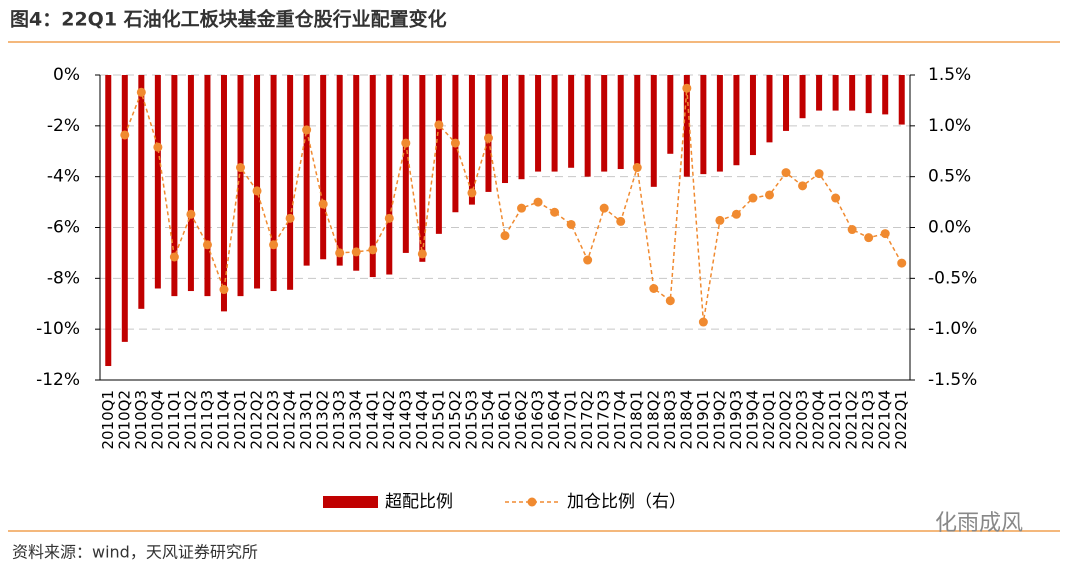 The width and height of the screenshot is (1070, 574). What do you see at coordinates (587, 420) in the screenshot?
I see `x-tick-label: 2017Q2` at bounding box center [587, 420].